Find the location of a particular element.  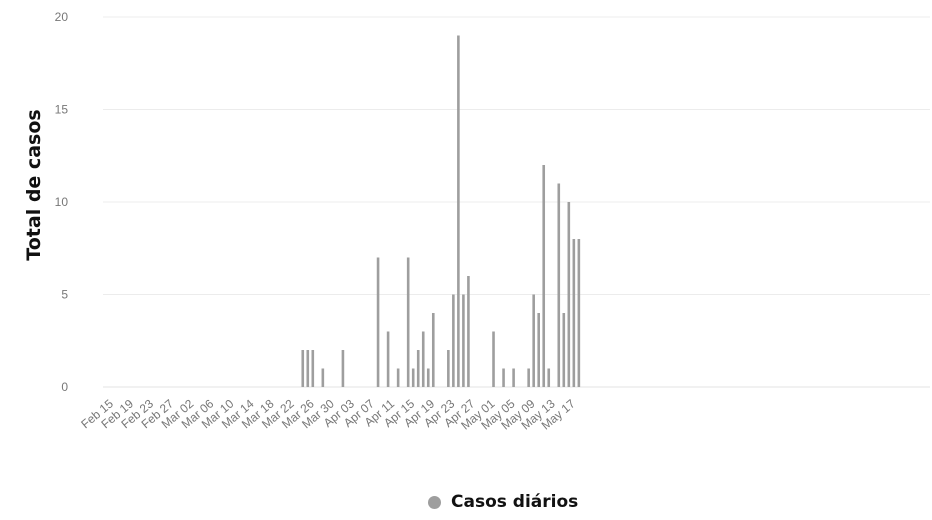

legend: Casos diários is located at coordinates (503, 502).